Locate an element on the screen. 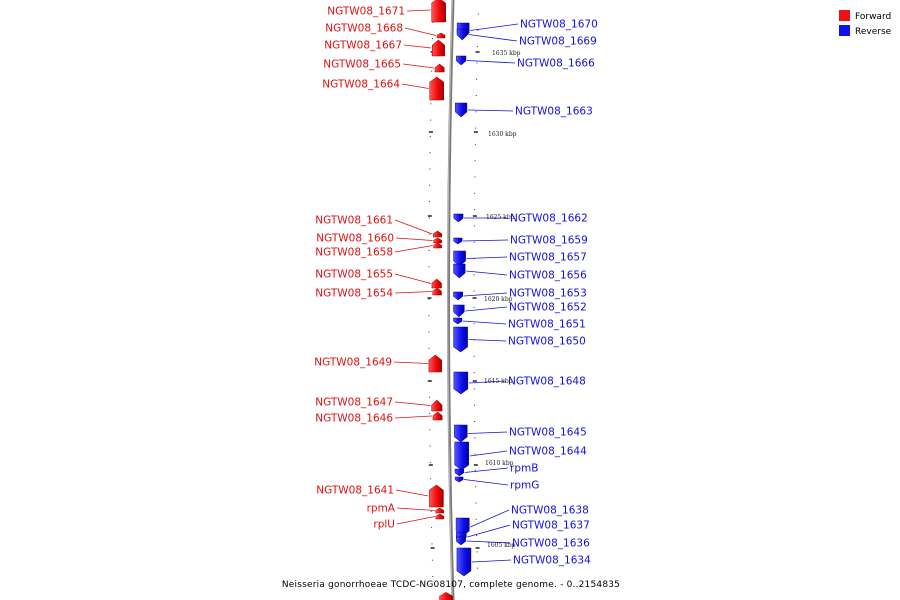 This screenshot has width=900, height=600. gene-label-ngtw08-1644: NGTW08_1644 is located at coordinates (548, 452).